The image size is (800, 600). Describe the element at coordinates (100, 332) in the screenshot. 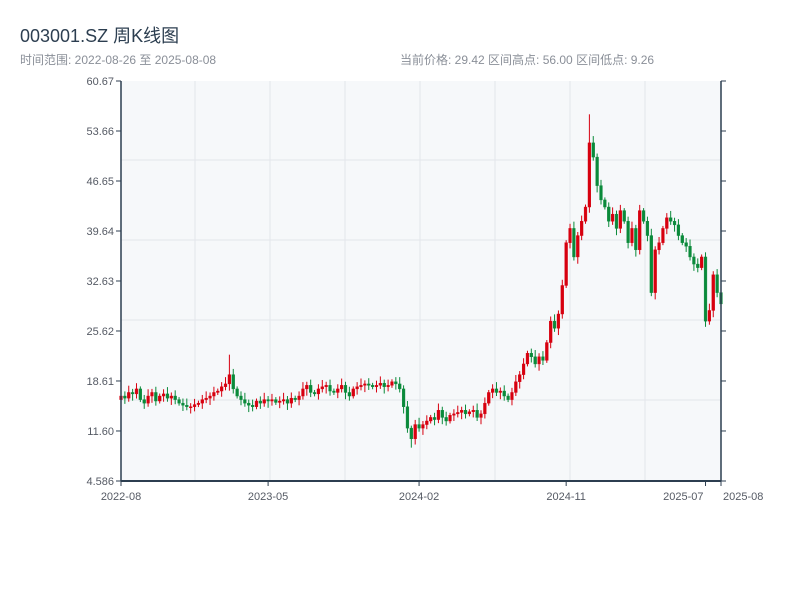

I see `y-tick-label: 25.62` at that location.